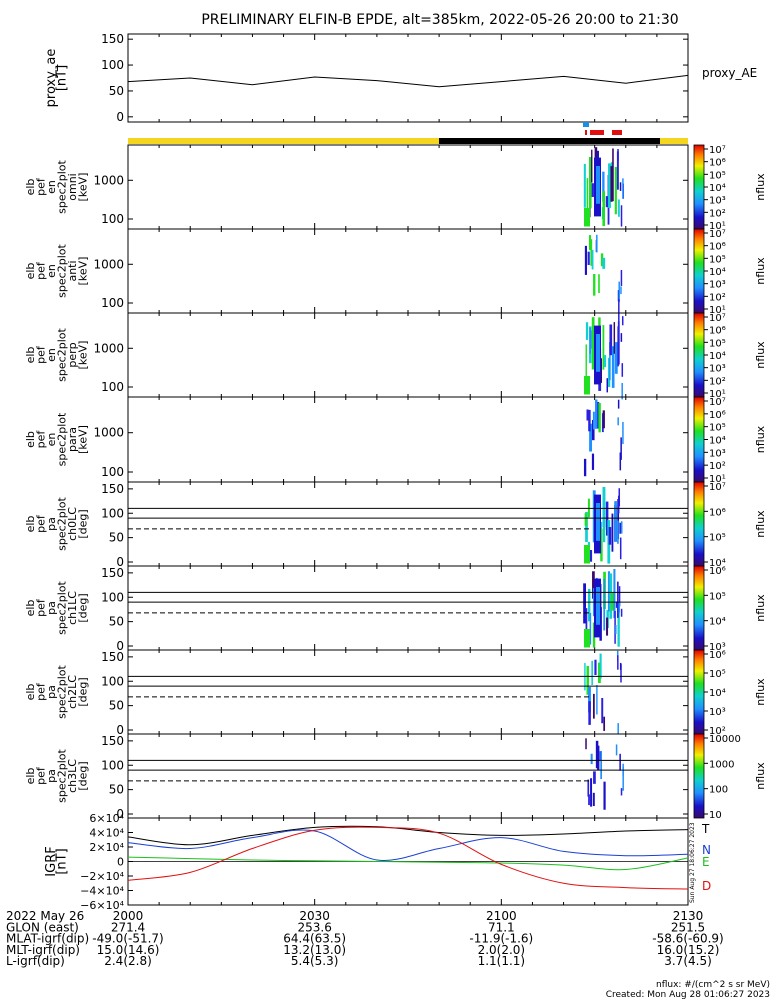 This screenshot has width=775, height=1000. What do you see at coordinates (717, 285) in the screenshot?
I see `en_anti-colorbar-tick-label: 10³` at bounding box center [717, 285].